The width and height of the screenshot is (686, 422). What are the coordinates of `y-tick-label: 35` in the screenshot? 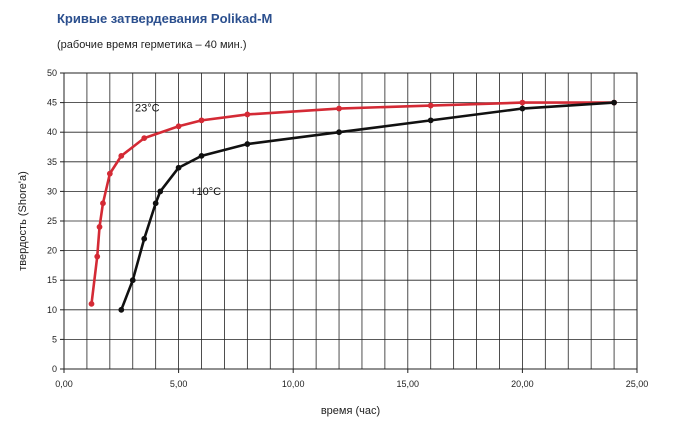 It's located at (52, 162).